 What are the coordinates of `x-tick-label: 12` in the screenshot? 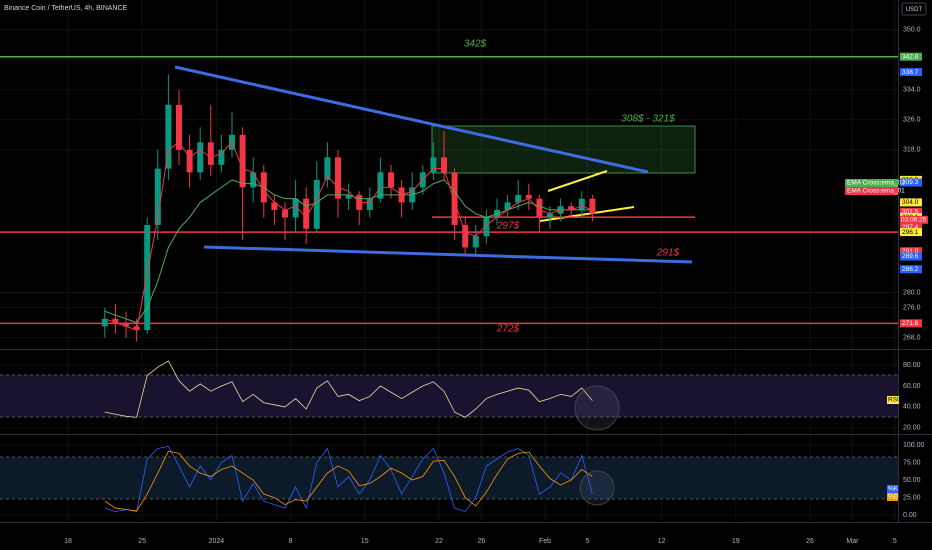 It's located at (662, 541).